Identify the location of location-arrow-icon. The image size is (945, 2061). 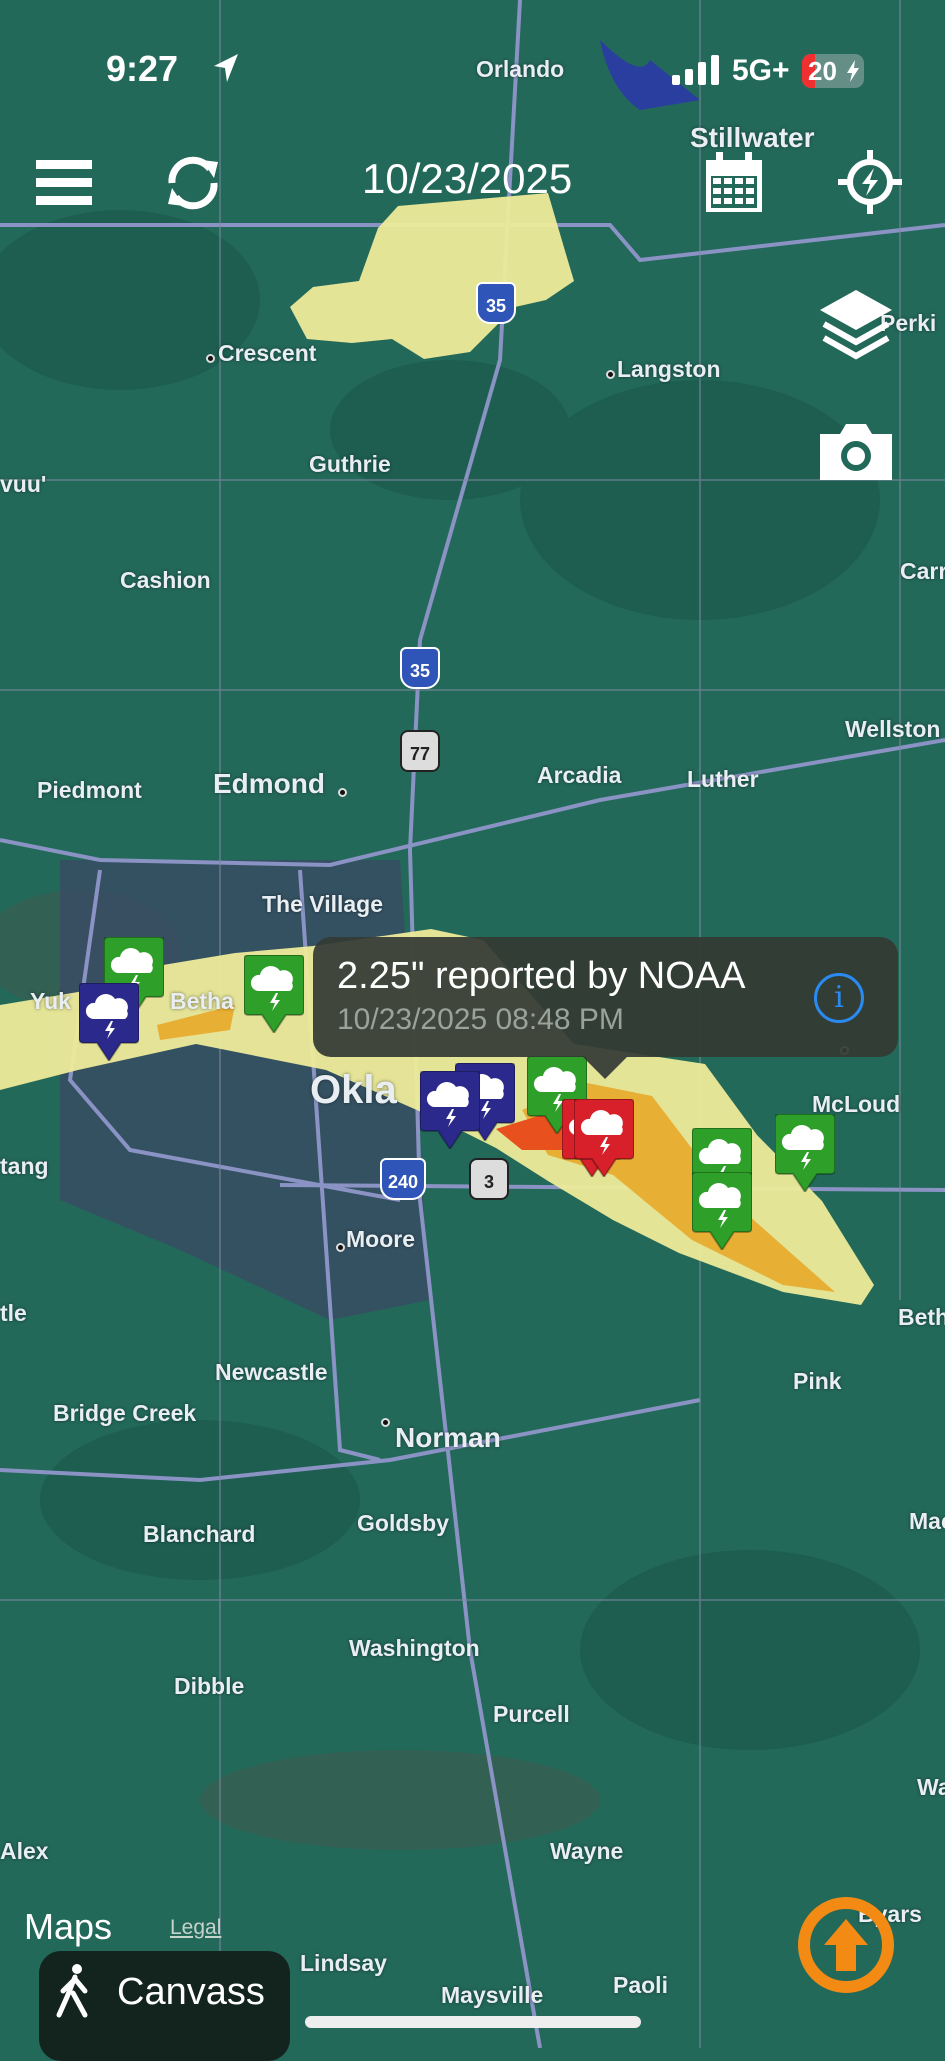
(226, 68).